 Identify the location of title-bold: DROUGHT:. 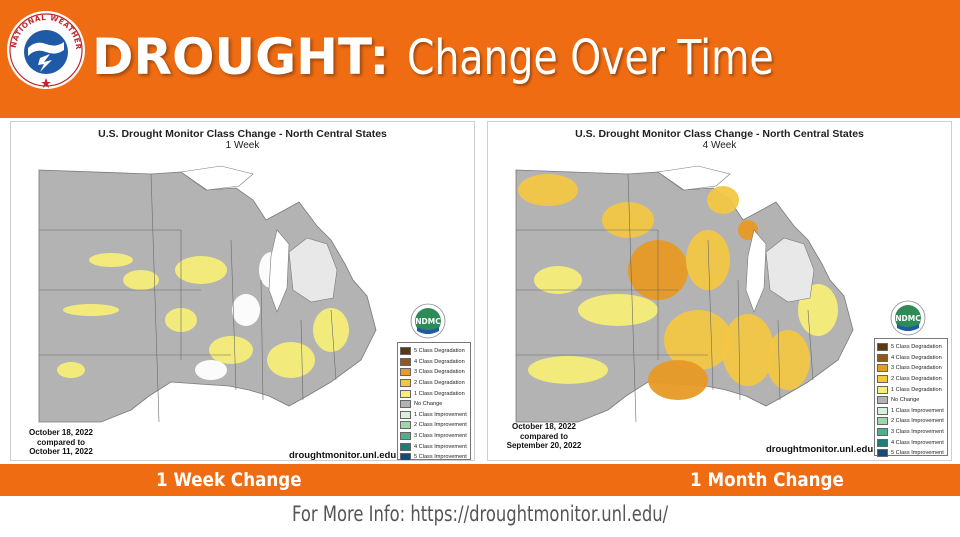
(241, 57).